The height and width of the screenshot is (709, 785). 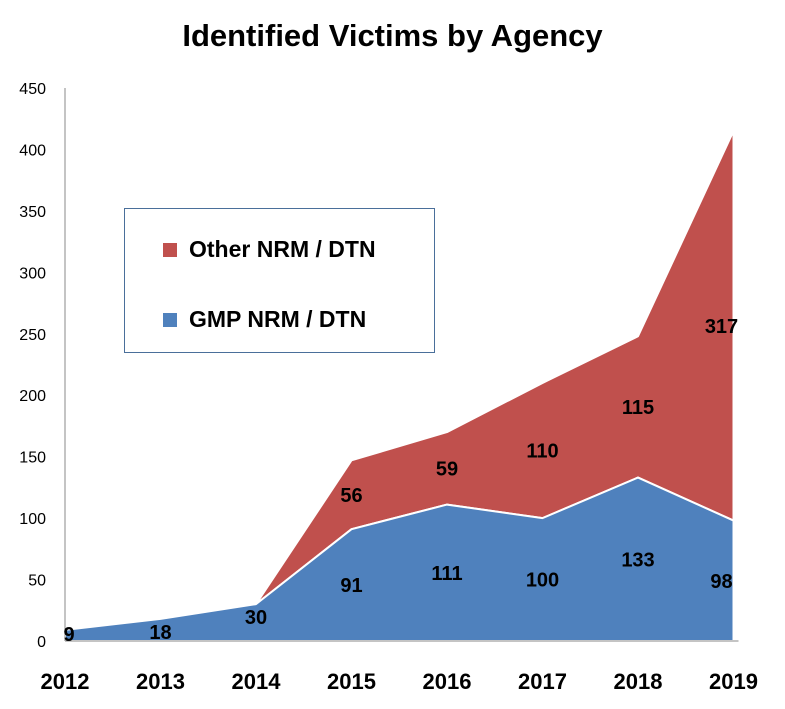 I want to click on x-tick-label: 2012, so click(x=65, y=681).